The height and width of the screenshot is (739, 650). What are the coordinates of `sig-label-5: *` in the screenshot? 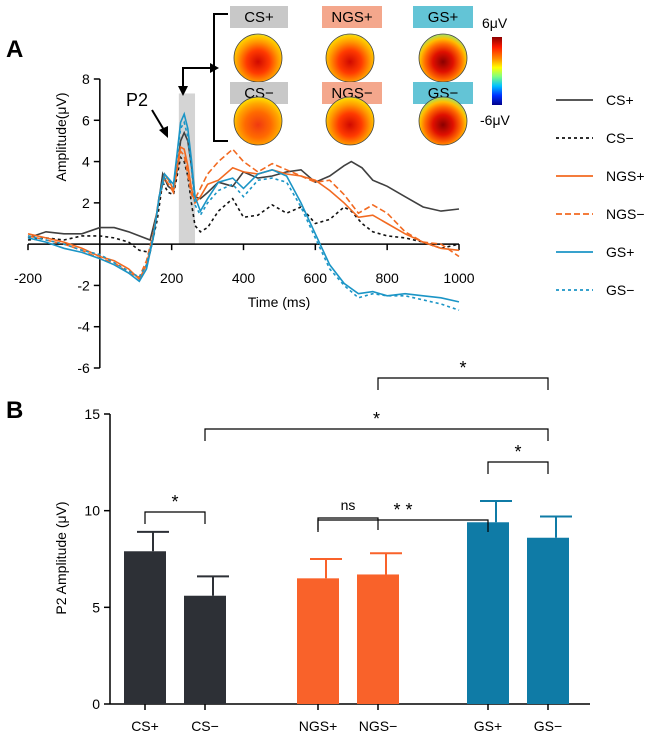 It's located at (462, 368).